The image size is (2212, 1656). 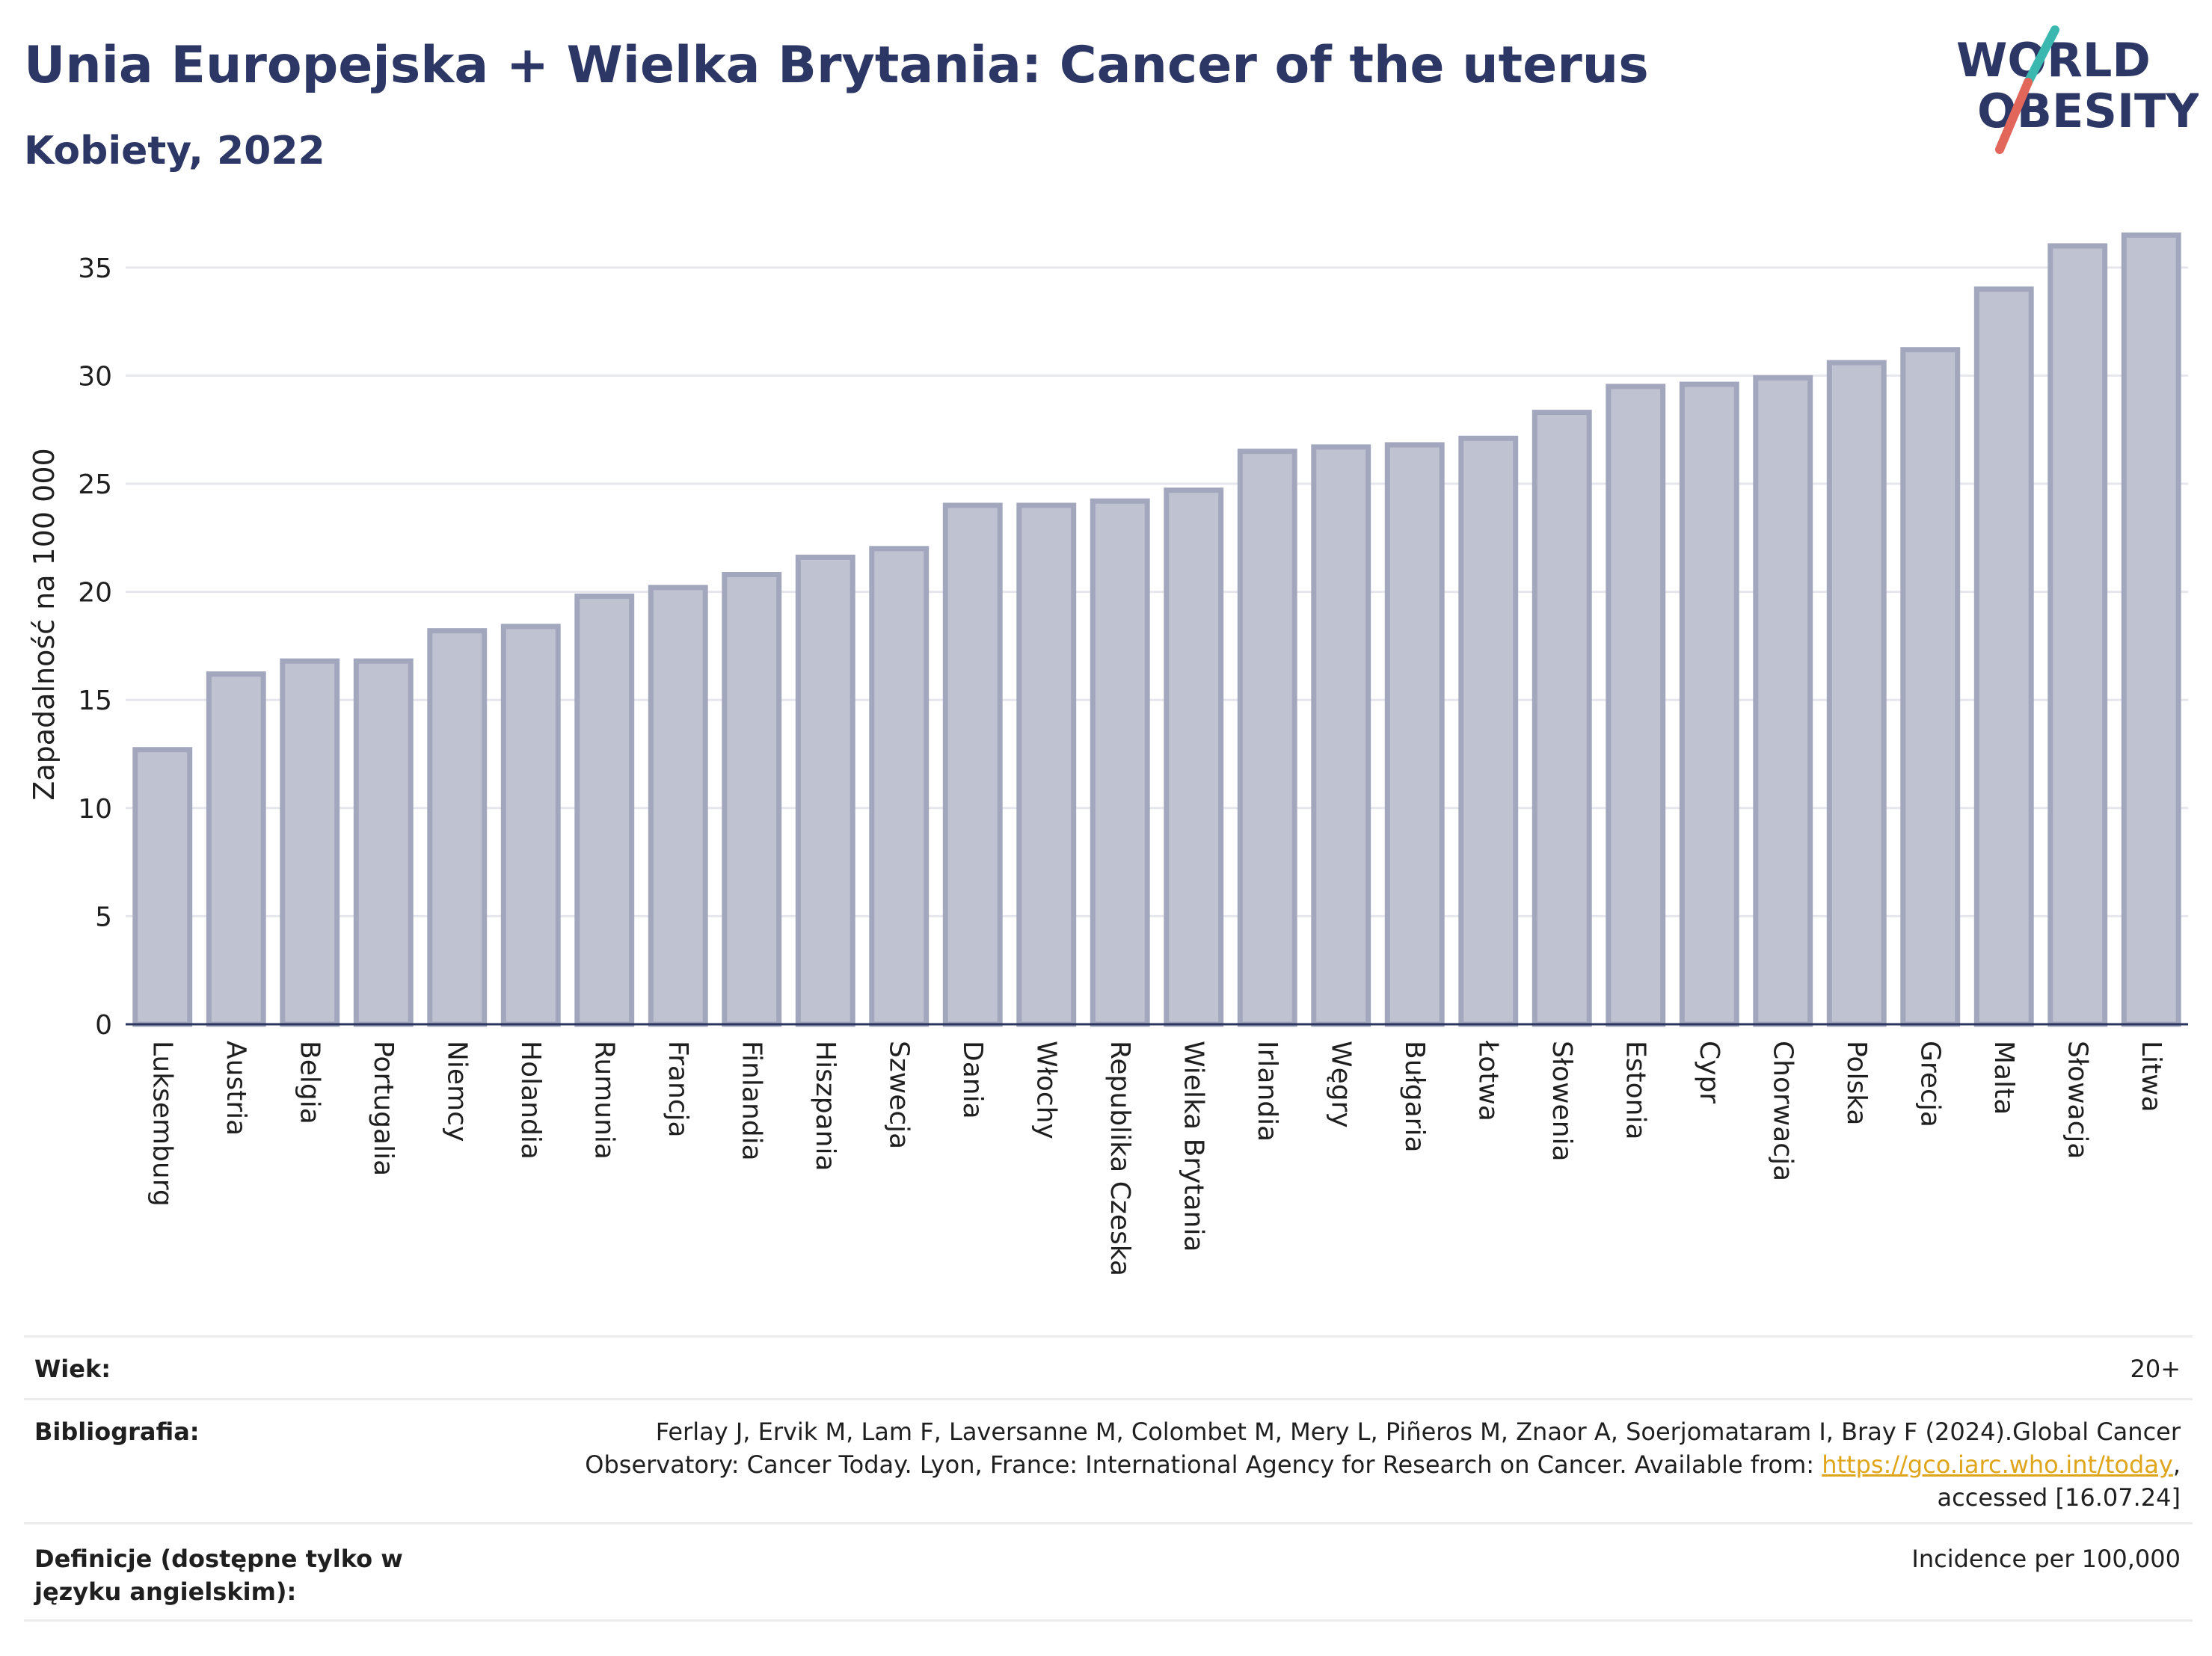 What do you see at coordinates (972, 1080) in the screenshot?
I see `x-tick-label: Dania` at bounding box center [972, 1080].